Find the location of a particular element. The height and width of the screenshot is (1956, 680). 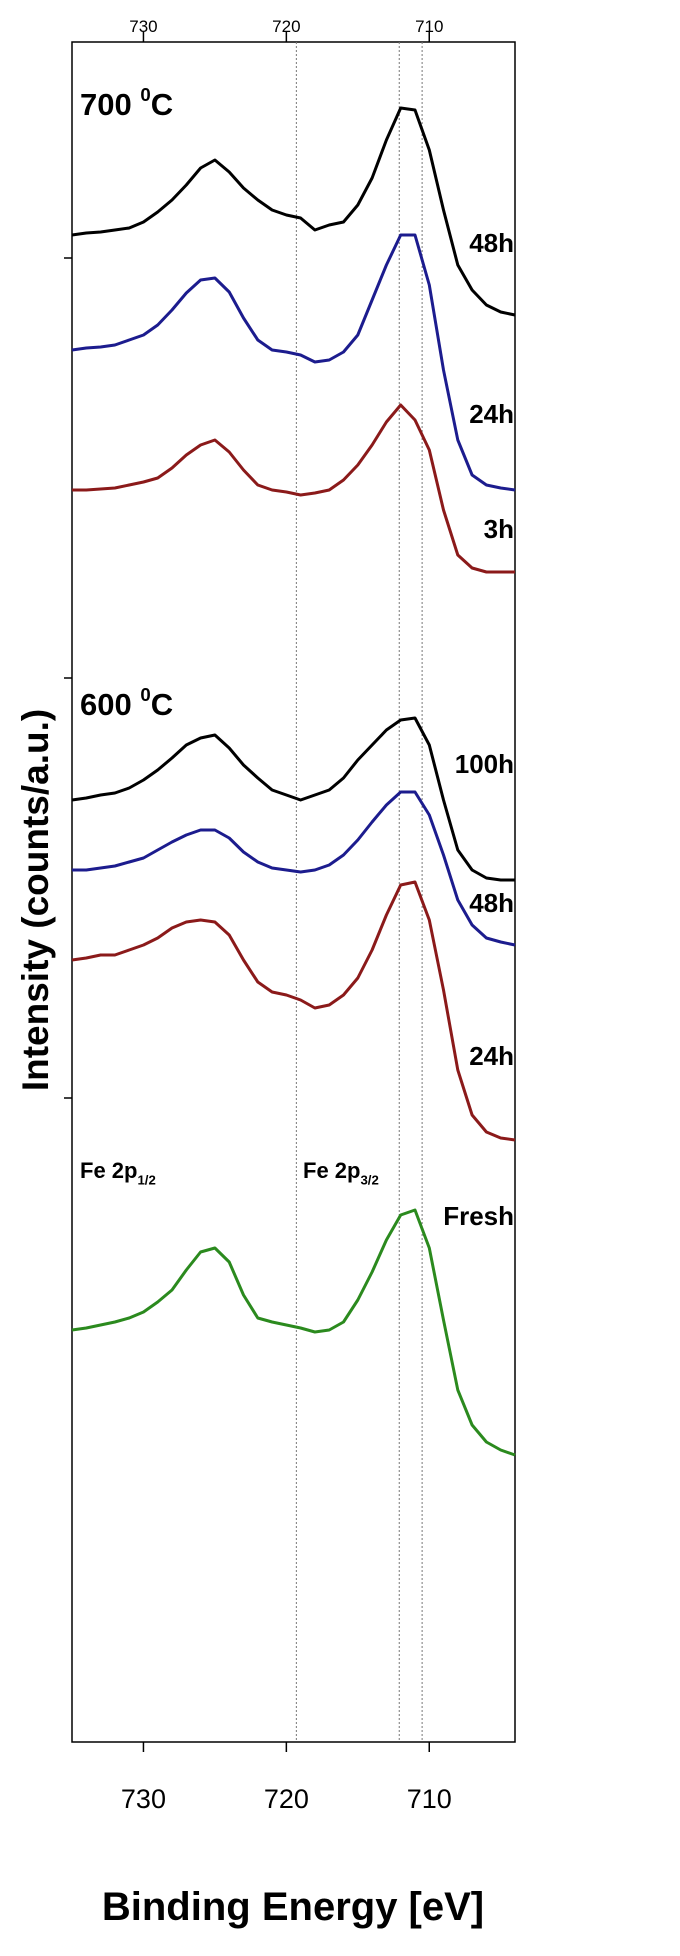

series-label: 100h is located at coordinates (484, 764).